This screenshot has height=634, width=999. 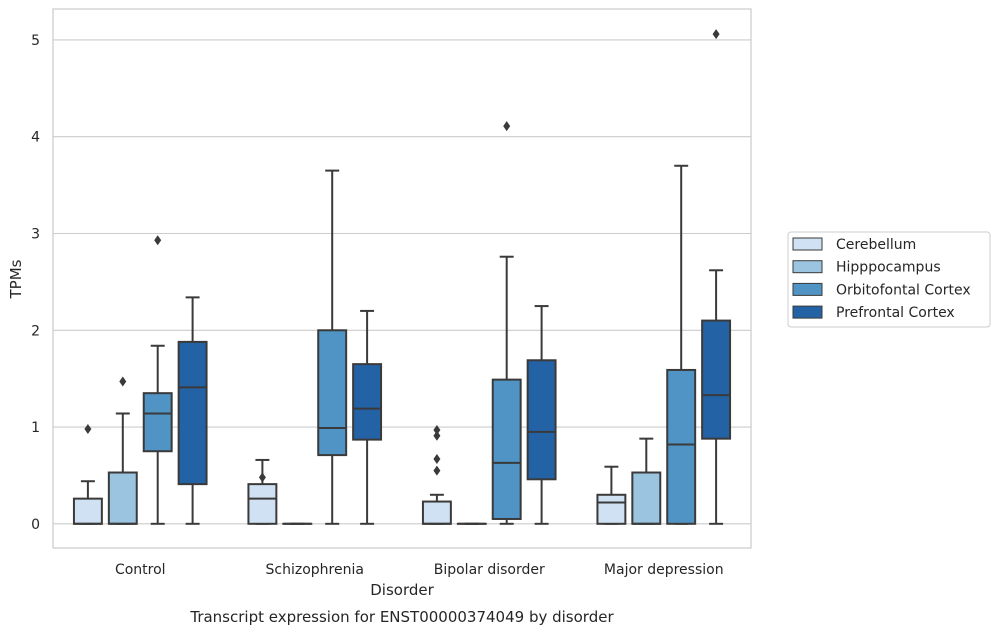 What do you see at coordinates (35, 428) in the screenshot?
I see `y-tick-label: 1` at bounding box center [35, 428].